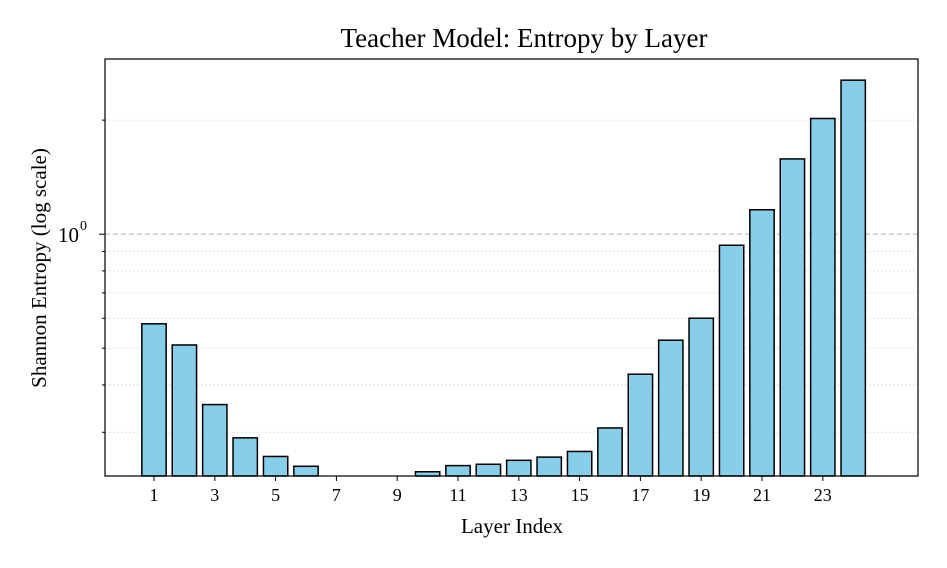  Describe the element at coordinates (640, 495) in the screenshot. I see `x-tick-label: 17` at that location.